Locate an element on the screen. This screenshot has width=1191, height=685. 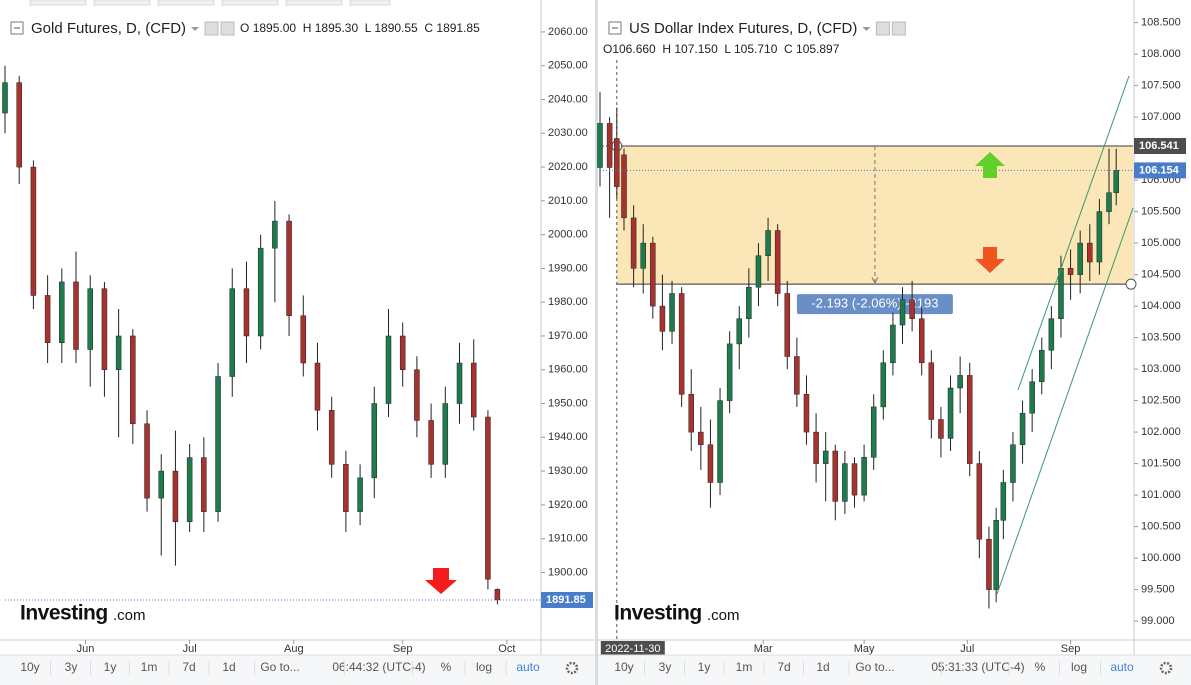
y-tick-label: 2000.00 is located at coordinates (568, 235).